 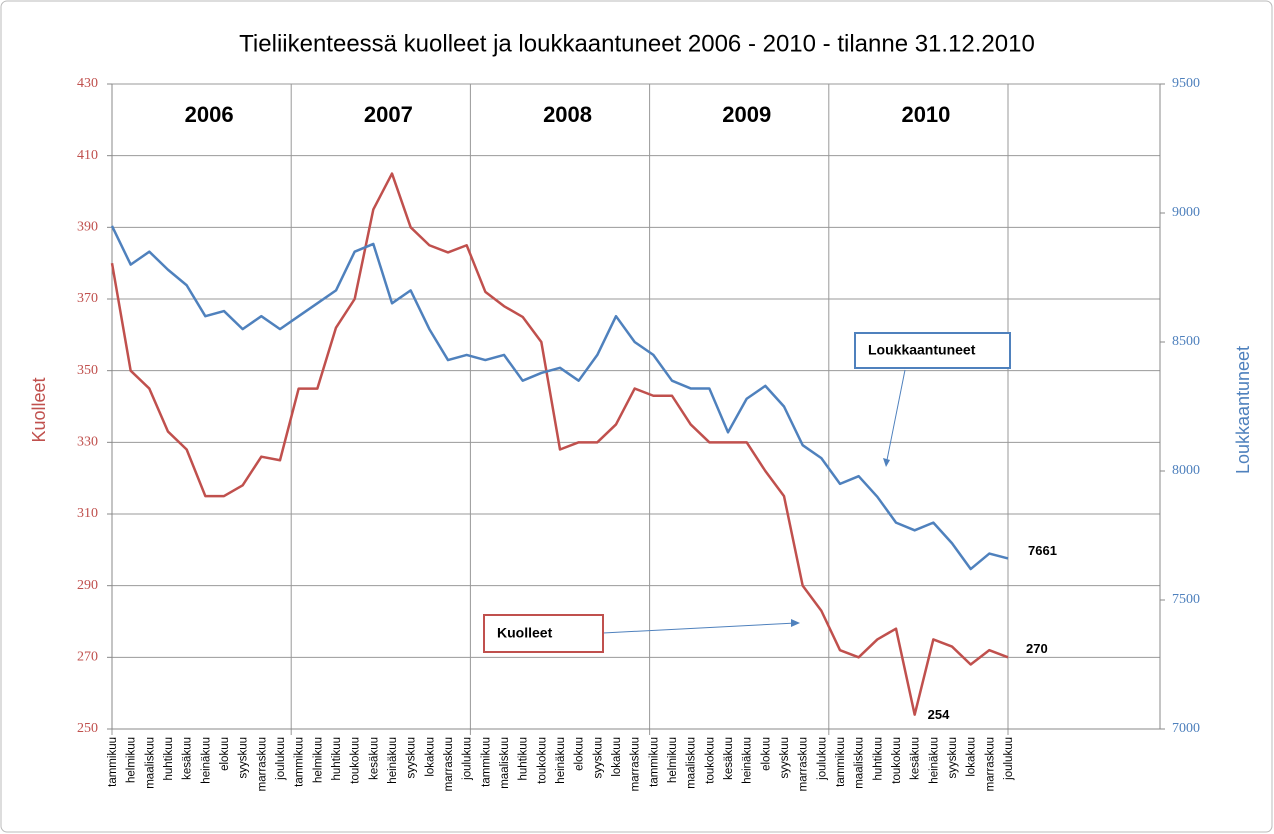 What do you see at coordinates (922, 350) in the screenshot?
I see `callout-text: Loukkaantuneet` at bounding box center [922, 350].